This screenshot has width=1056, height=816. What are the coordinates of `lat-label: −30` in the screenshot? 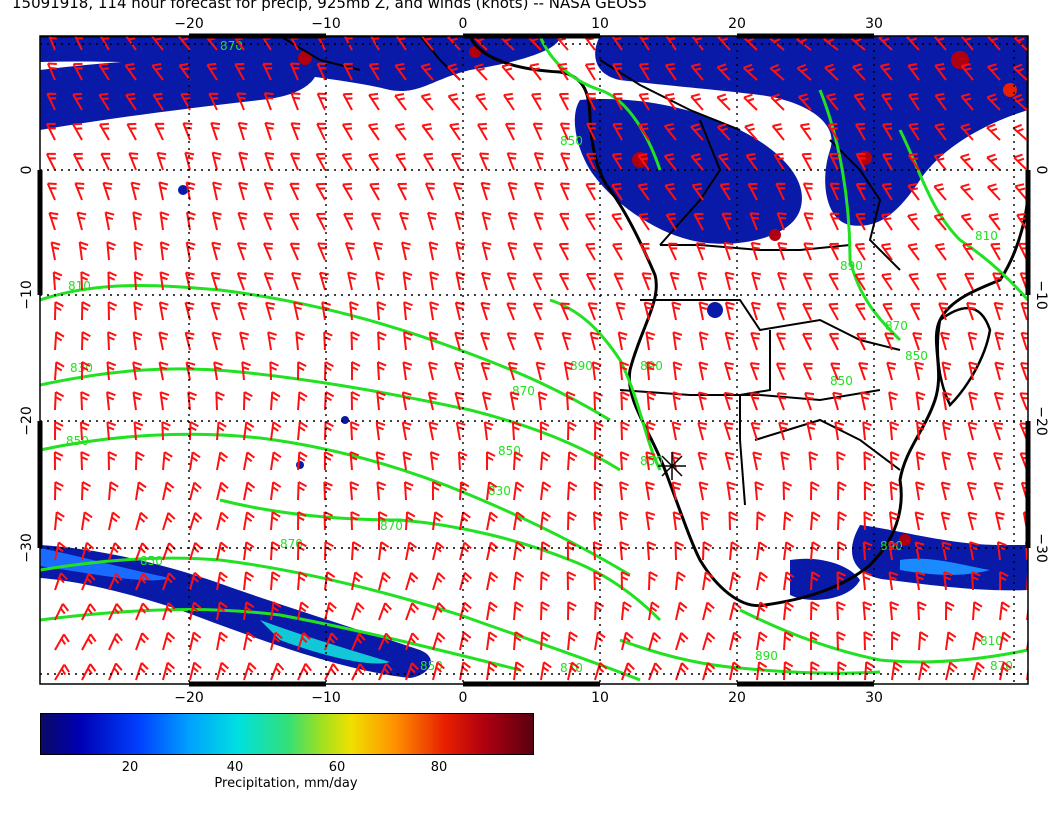 It's located at (1041, 548).